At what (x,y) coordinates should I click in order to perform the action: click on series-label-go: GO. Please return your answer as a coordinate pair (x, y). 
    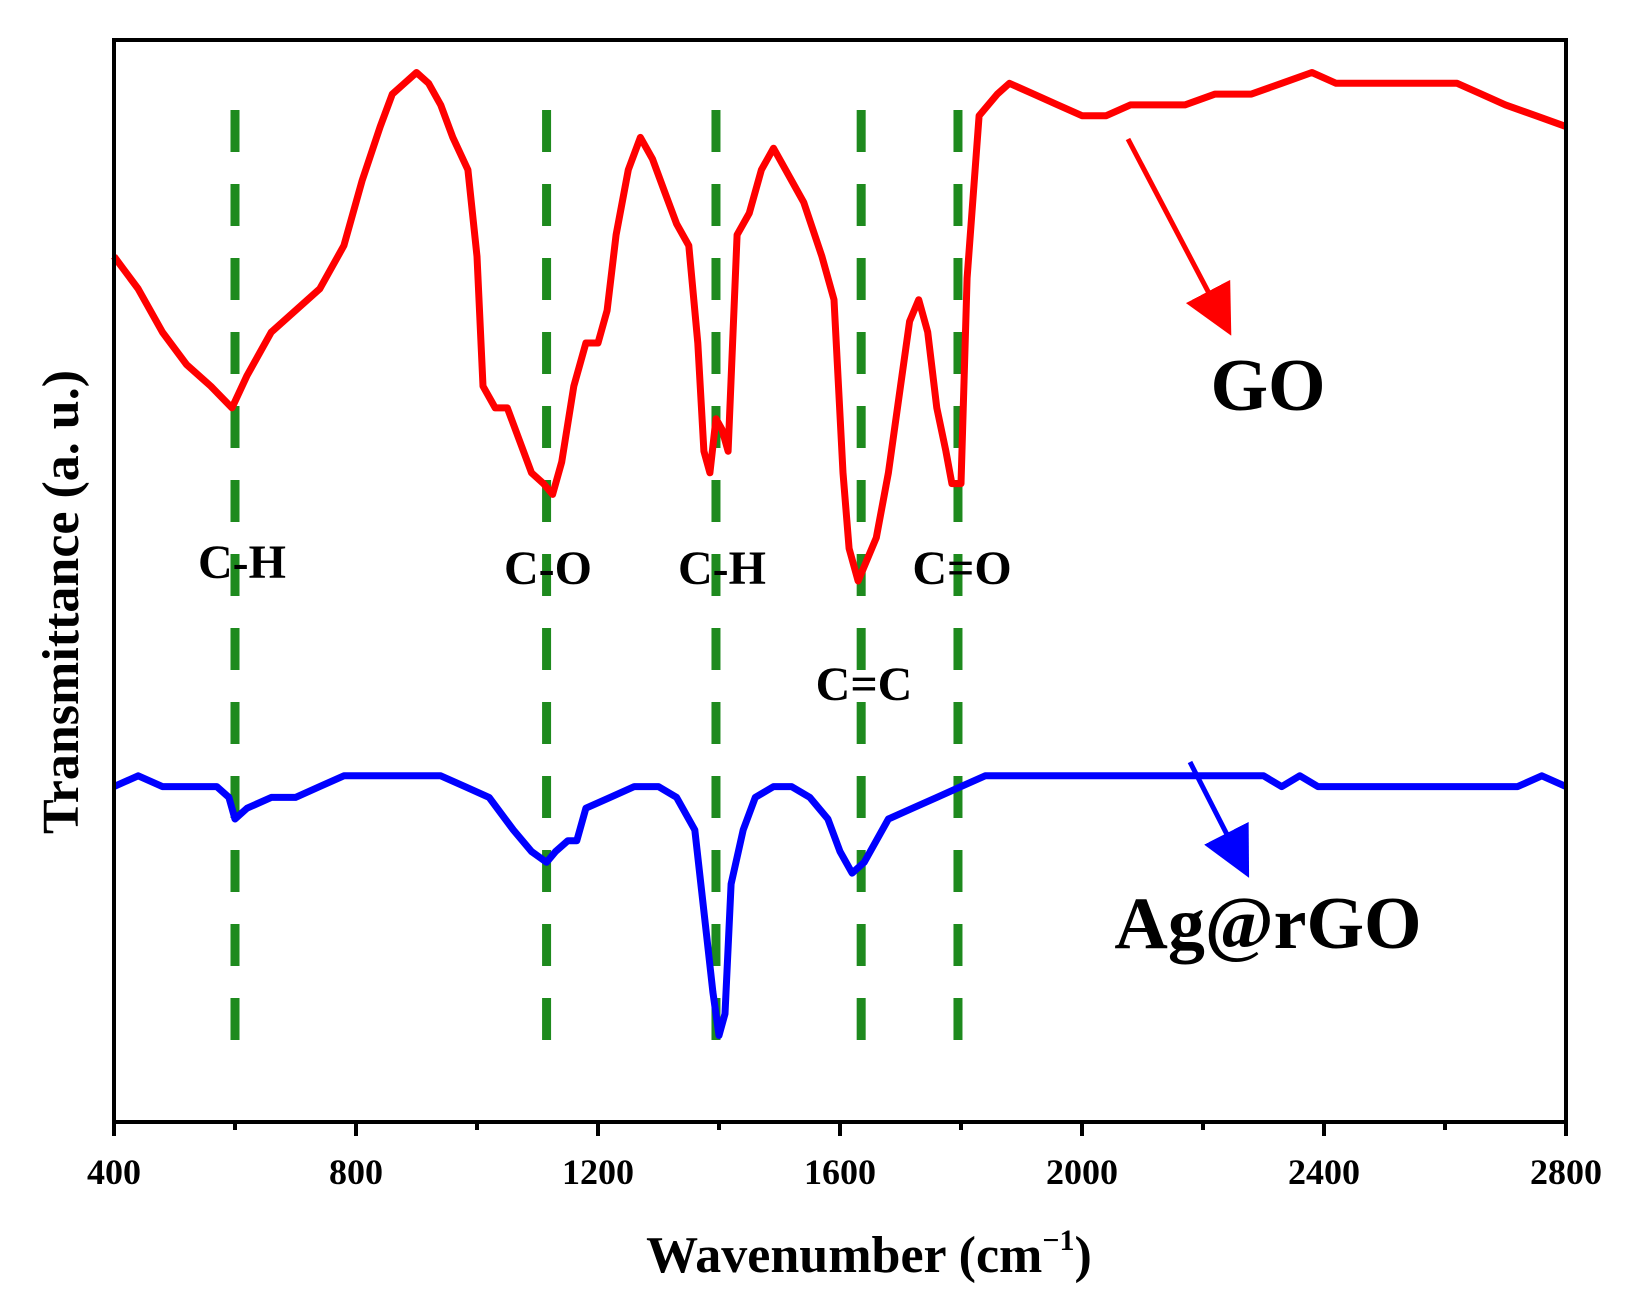
    Looking at the image, I should click on (1267, 386).